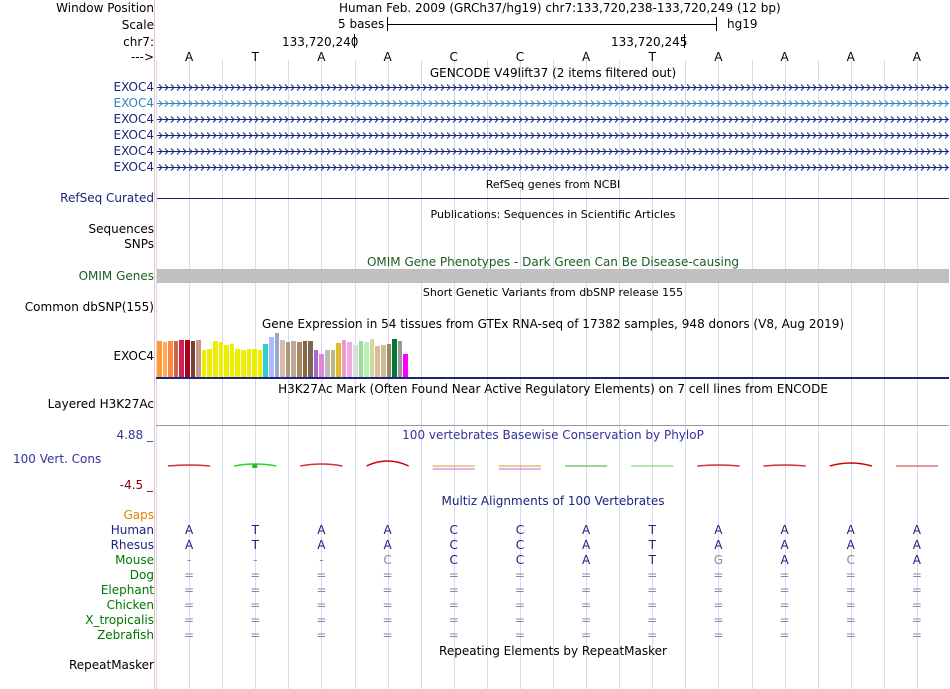 This screenshot has height=689, width=950. I want to click on omim-label: OMIM Genes, so click(116, 276).